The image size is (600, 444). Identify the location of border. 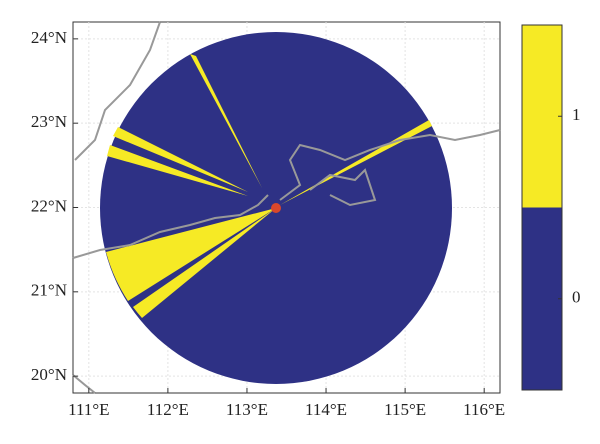
(117, 91).